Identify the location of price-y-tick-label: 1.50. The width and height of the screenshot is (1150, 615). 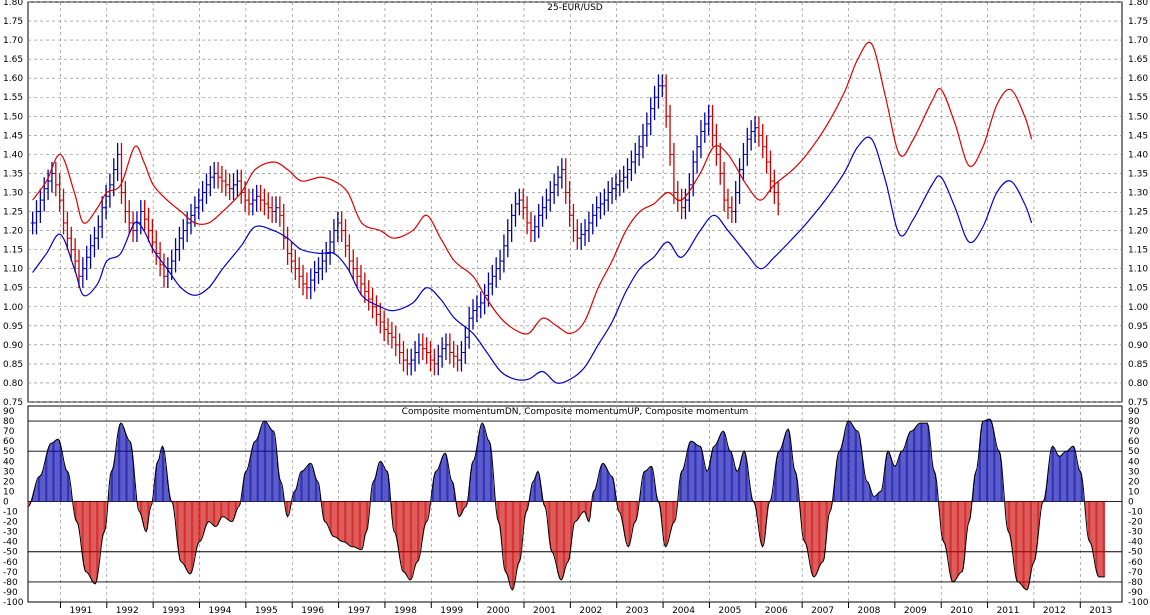
(1138, 117).